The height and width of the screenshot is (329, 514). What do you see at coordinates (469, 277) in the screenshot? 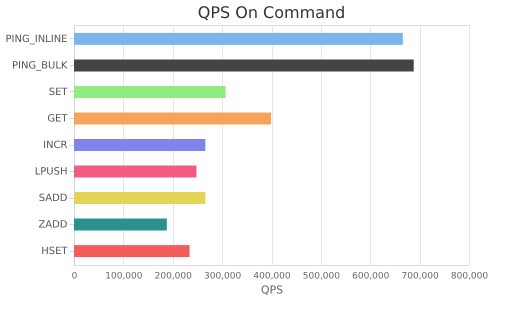
I see `x-tick-label: 800,000` at bounding box center [469, 277].